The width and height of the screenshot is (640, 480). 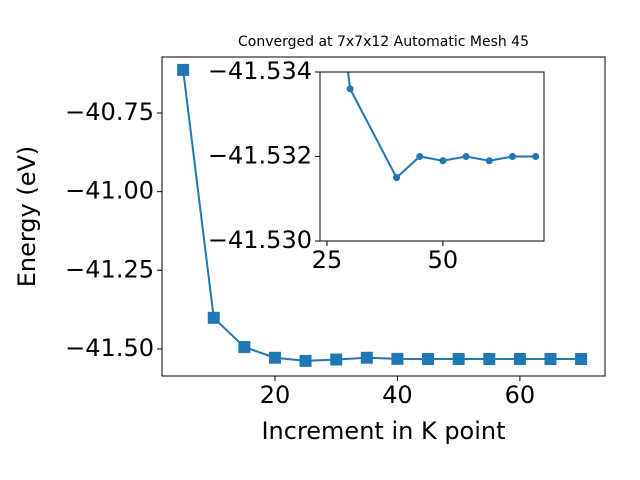 What do you see at coordinates (109, 269) in the screenshot?
I see `y-tick-label: −41.25` at bounding box center [109, 269].